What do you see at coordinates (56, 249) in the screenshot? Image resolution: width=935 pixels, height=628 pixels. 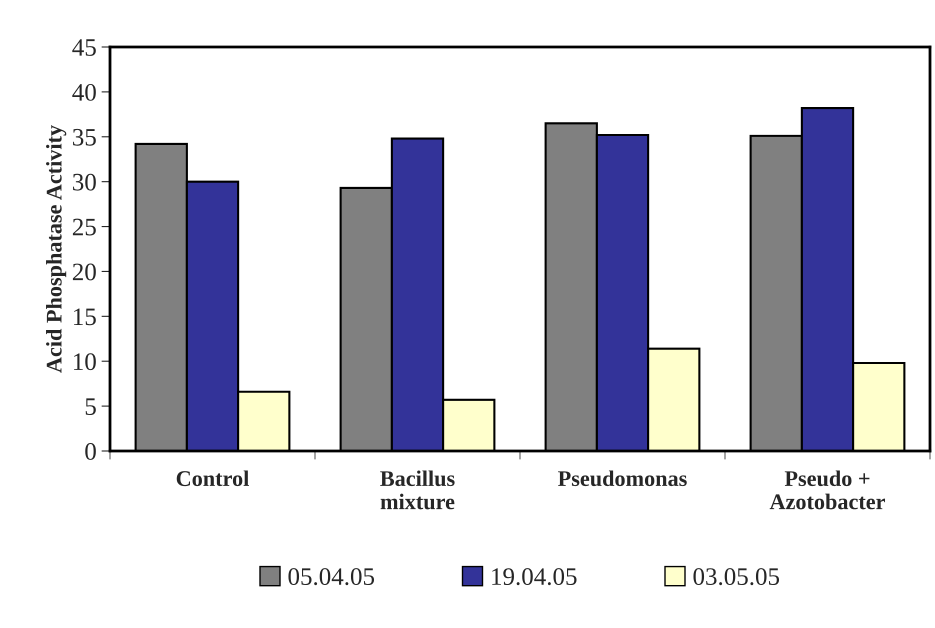 I see `y-axis-title: Acid Phosphatase Activity` at bounding box center [56, 249].